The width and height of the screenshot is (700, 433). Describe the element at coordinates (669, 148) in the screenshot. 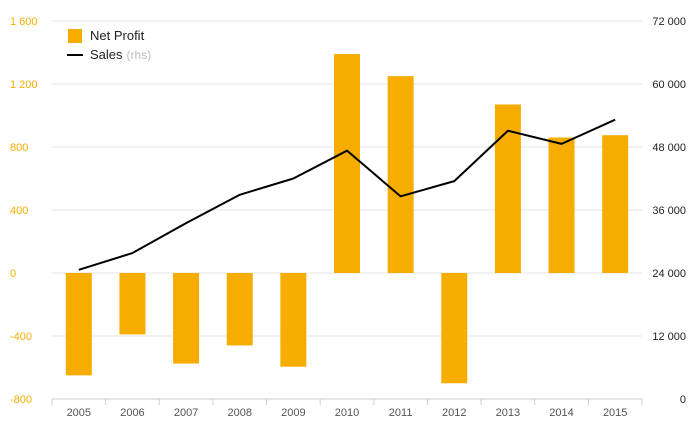

I see `right-axis-tick-label: 48 000` at that location.